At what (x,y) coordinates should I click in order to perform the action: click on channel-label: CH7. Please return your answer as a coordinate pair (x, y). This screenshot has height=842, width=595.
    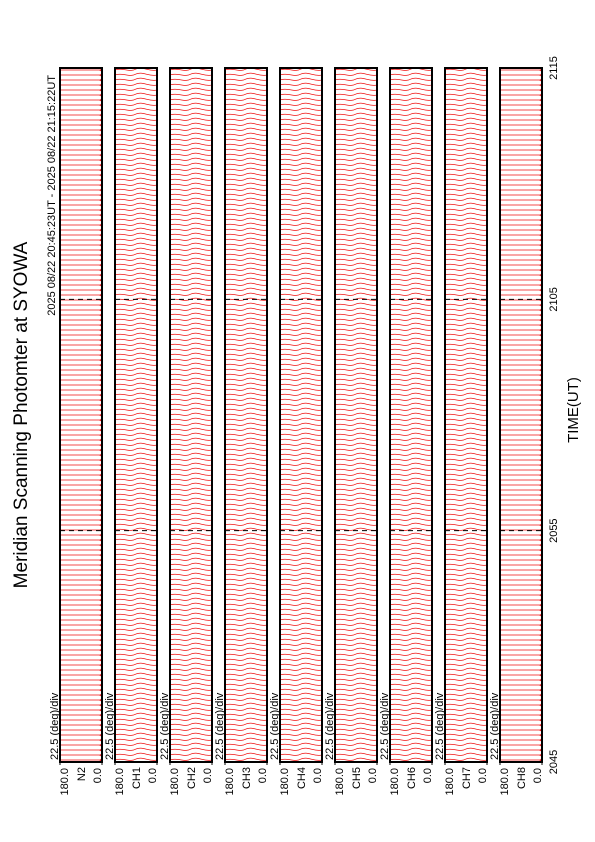
    Looking at the image, I should click on (467, 778).